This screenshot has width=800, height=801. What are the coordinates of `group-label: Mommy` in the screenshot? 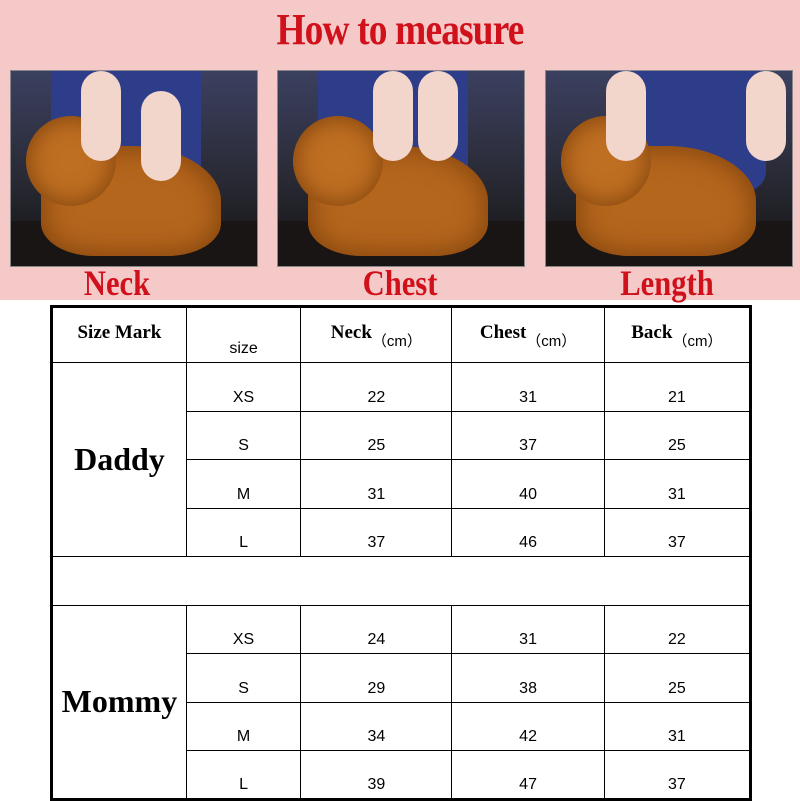 It's located at (119, 702).